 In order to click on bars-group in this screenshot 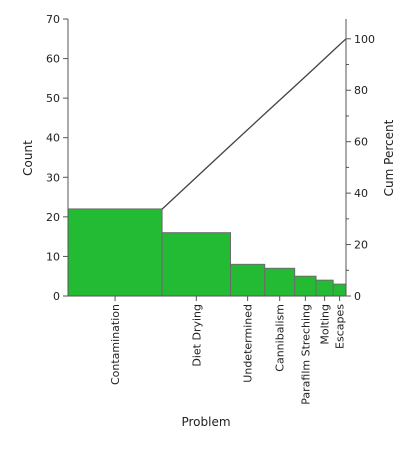, I will do `click(207, 252)`.